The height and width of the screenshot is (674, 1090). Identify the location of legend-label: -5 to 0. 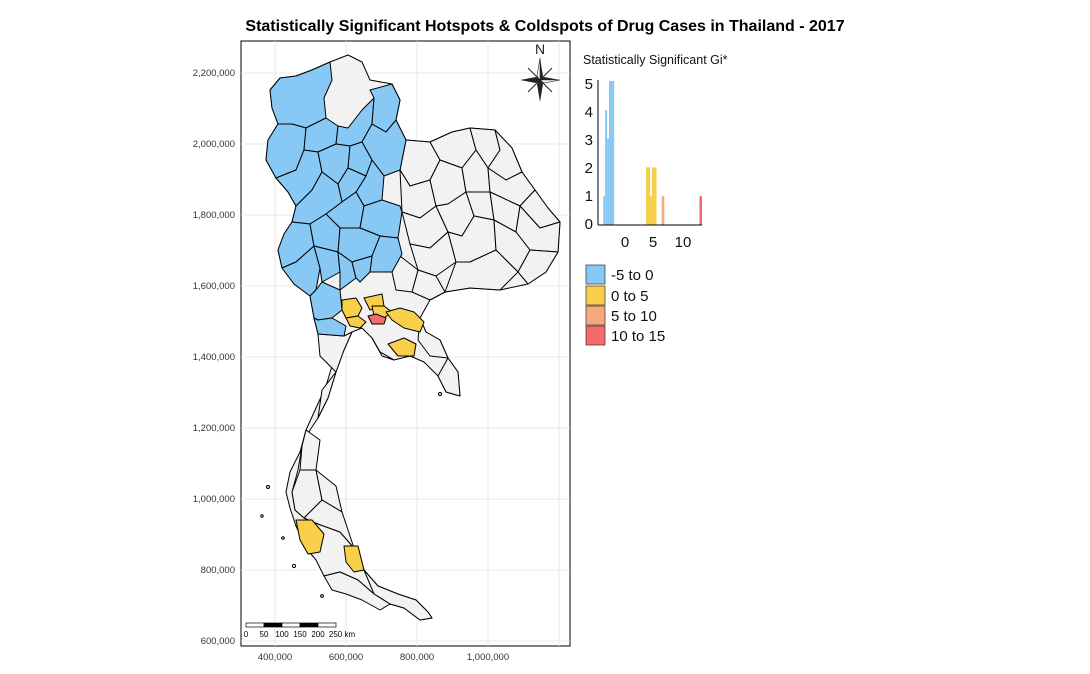
(632, 275).